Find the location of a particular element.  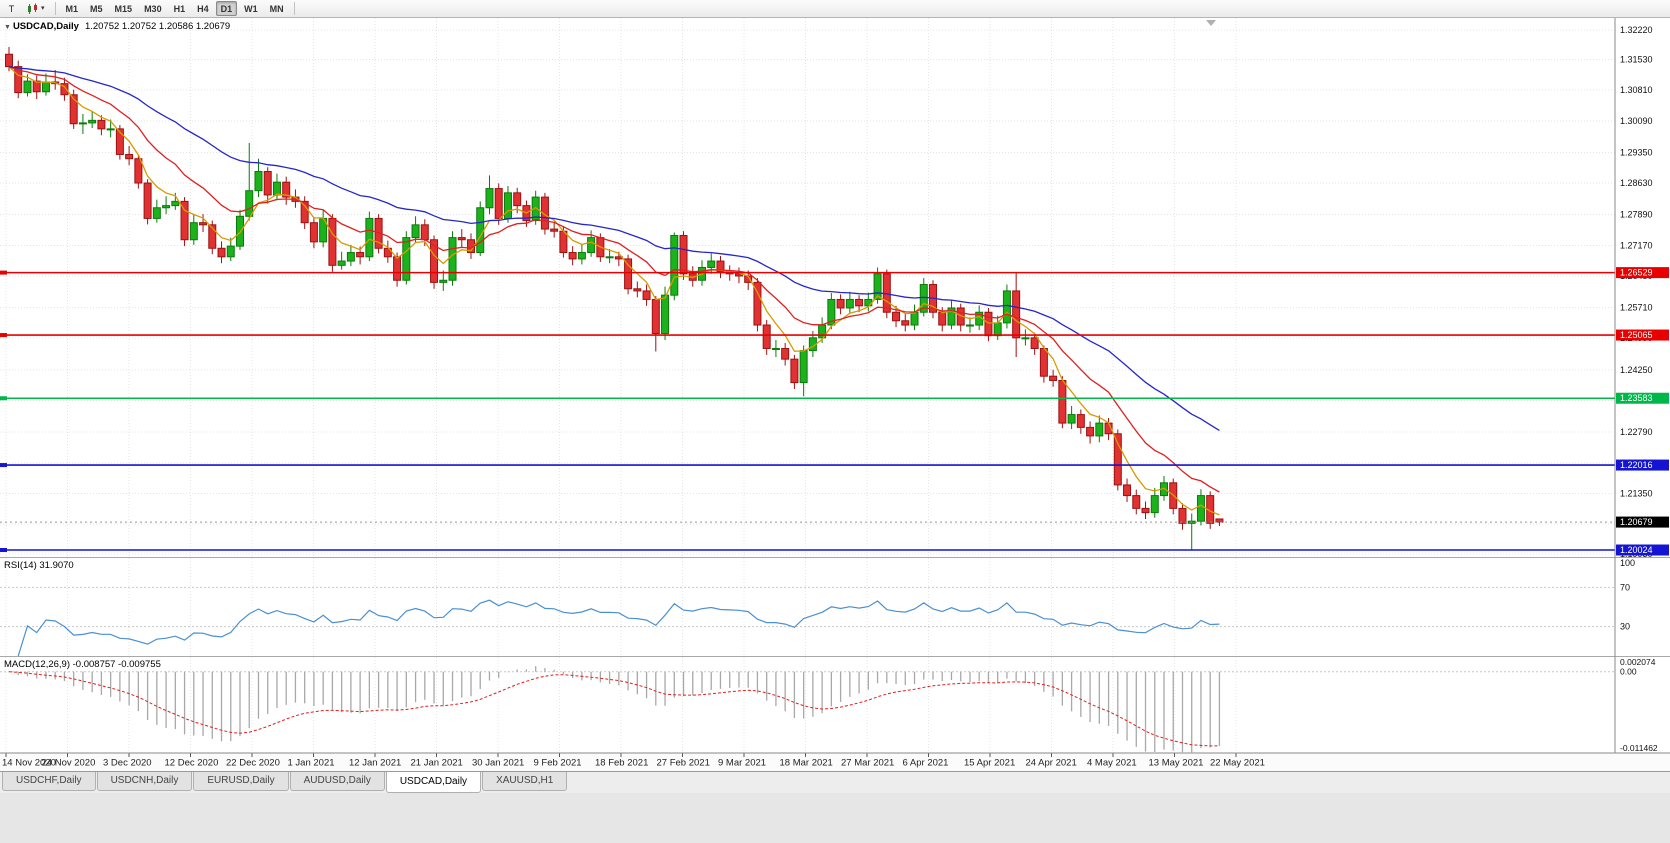

svg-text: 30 Jan 2021 is located at coordinates (498, 763).